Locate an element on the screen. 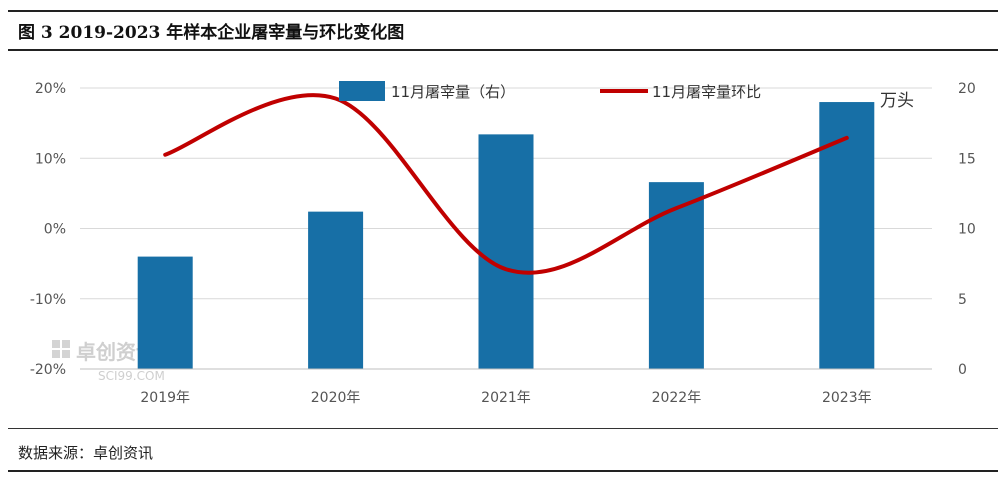 The height and width of the screenshot is (478, 1006). right-tick-label: 15 is located at coordinates (967, 159).